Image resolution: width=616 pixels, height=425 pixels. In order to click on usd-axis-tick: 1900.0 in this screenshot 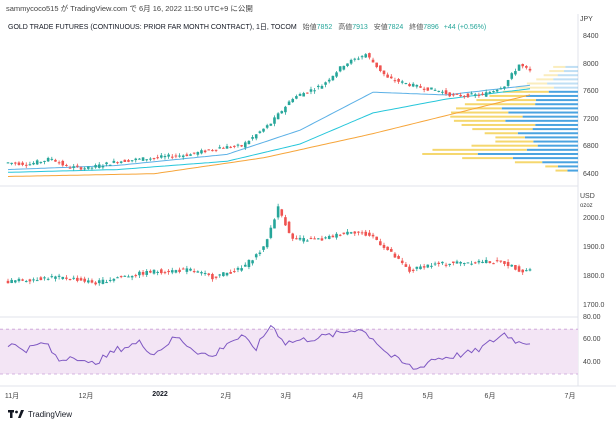, I will do `click(594, 248)`.